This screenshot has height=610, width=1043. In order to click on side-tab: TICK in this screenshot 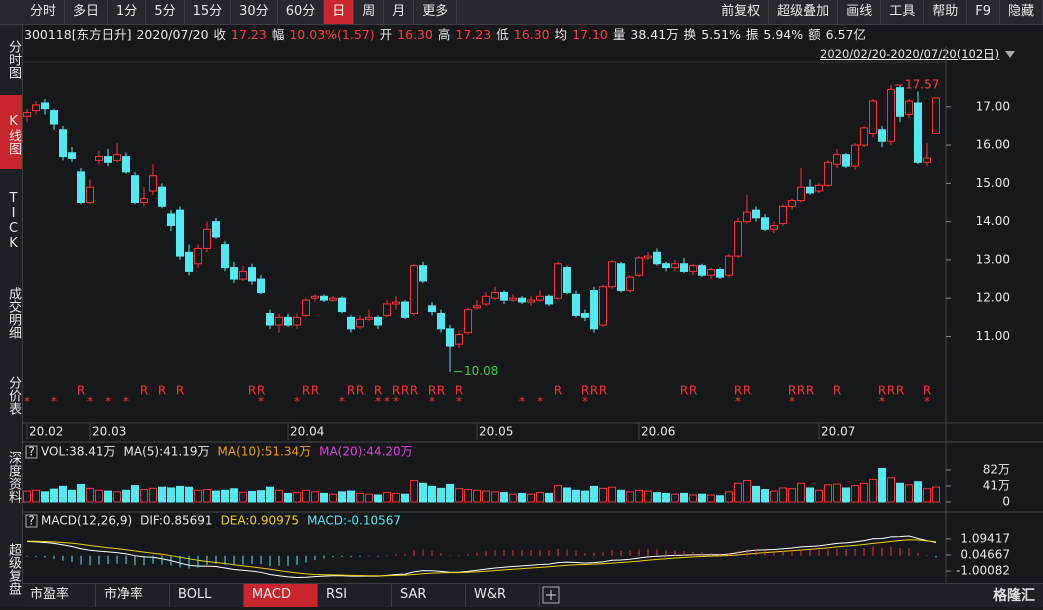, I will do `click(13, 221)`.